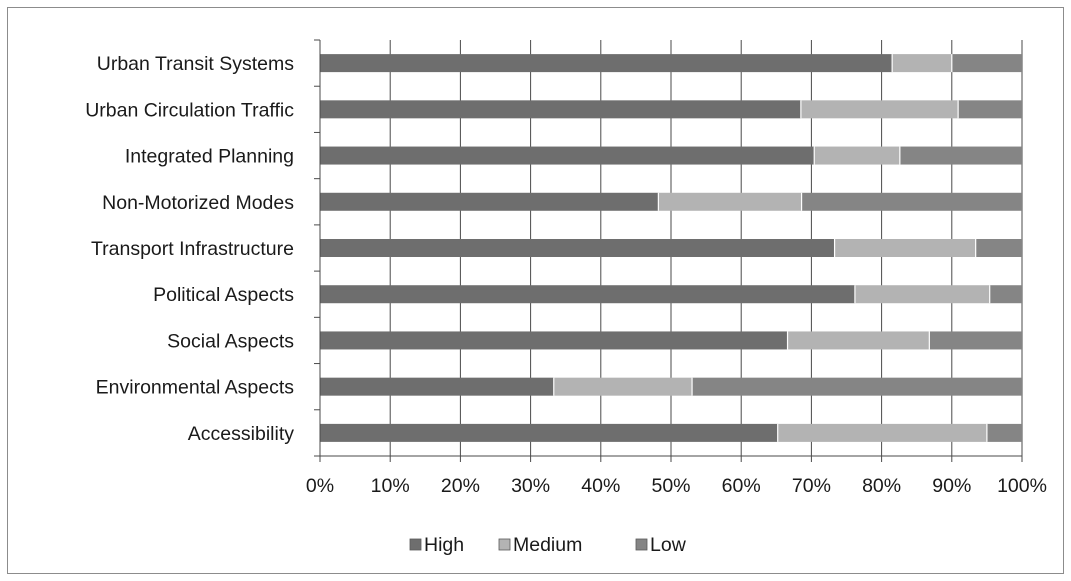 Image resolution: width=1071 pixels, height=581 pixels. What do you see at coordinates (223, 295) in the screenshot?
I see `category-label: Political Aspects` at bounding box center [223, 295].